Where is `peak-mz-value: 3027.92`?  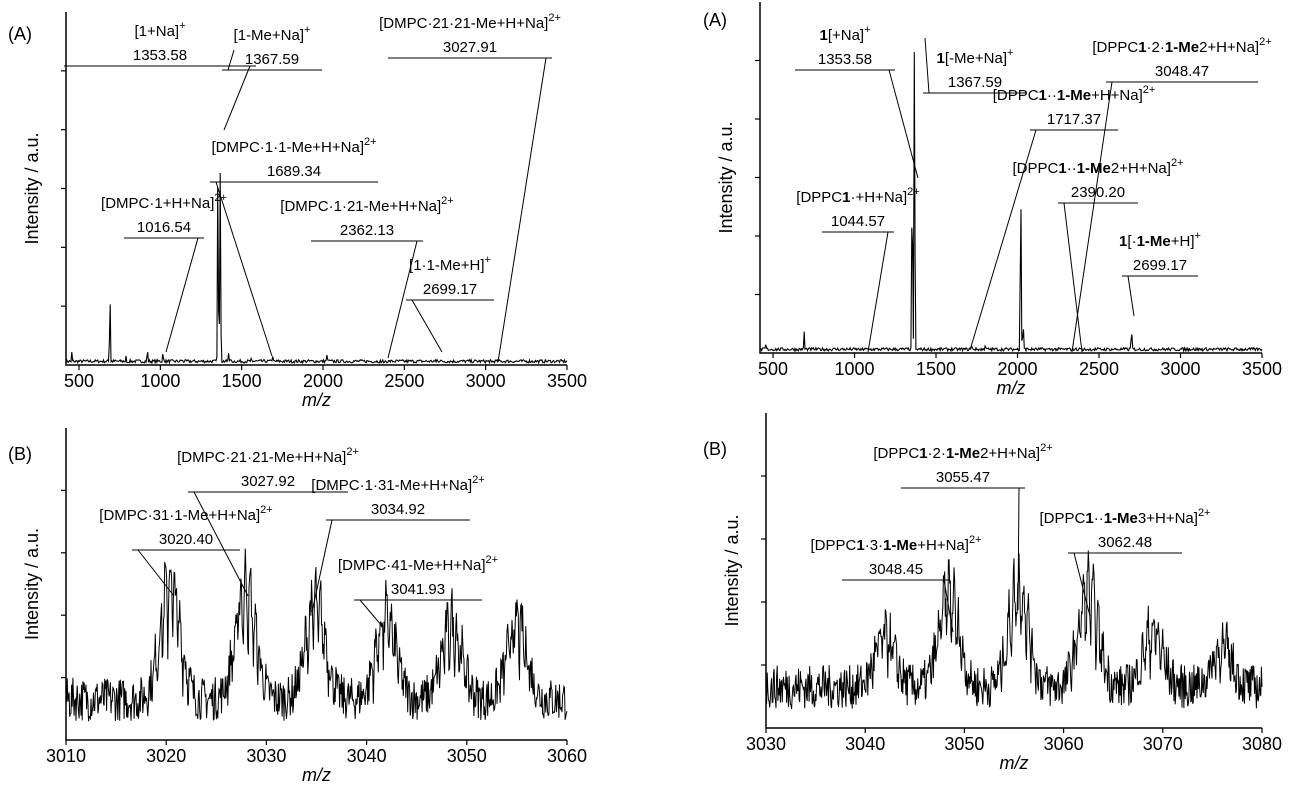
peak-mz-value: 3027.92 is located at coordinates (268, 481).